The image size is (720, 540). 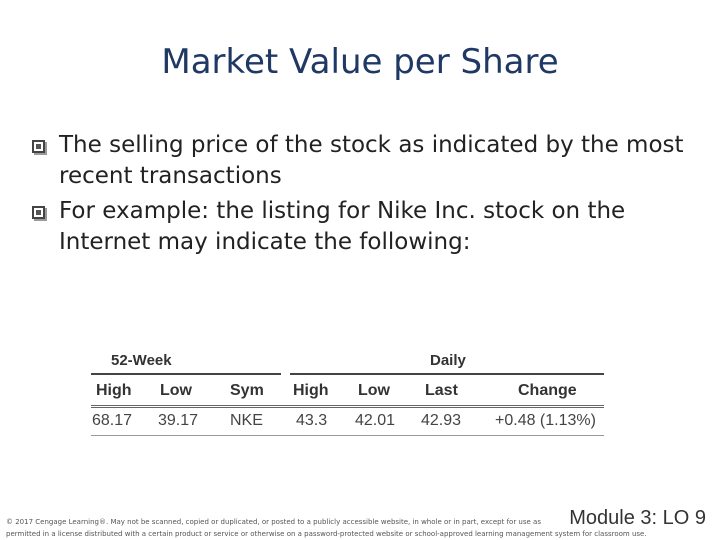 I want to click on module-label: Module 3: LO 9, so click(x=637, y=518).